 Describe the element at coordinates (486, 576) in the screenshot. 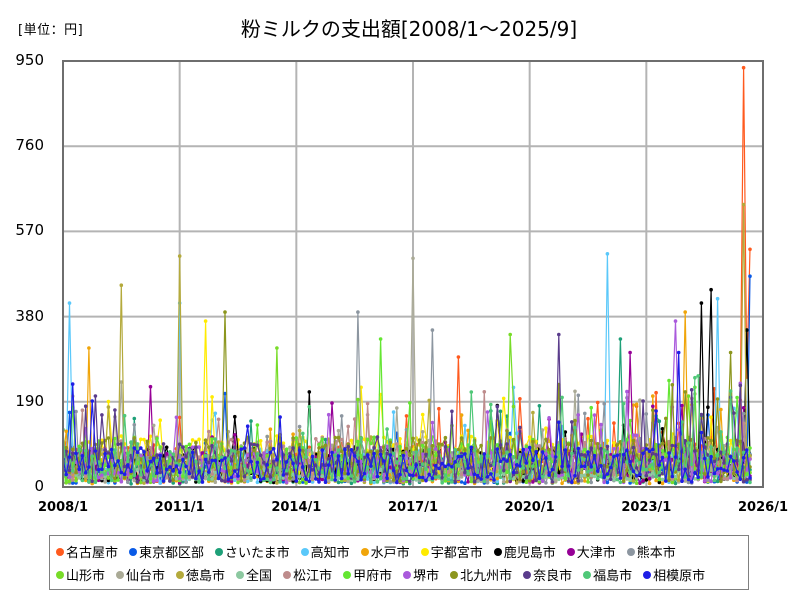

I see `legend-label: 北九州市` at that location.